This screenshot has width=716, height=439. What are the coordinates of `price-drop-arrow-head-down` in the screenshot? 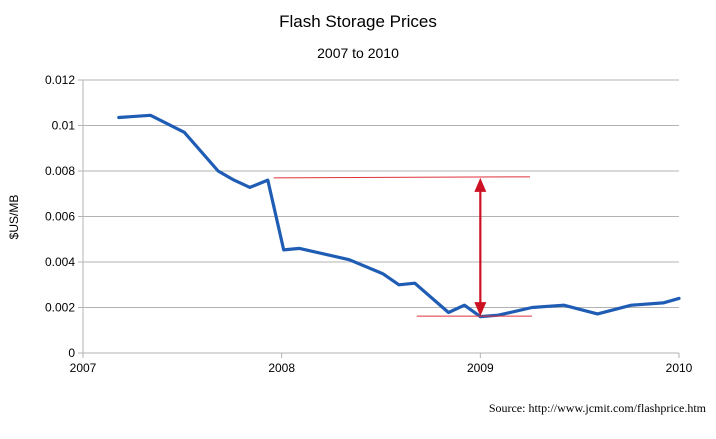 It's located at (480, 309).